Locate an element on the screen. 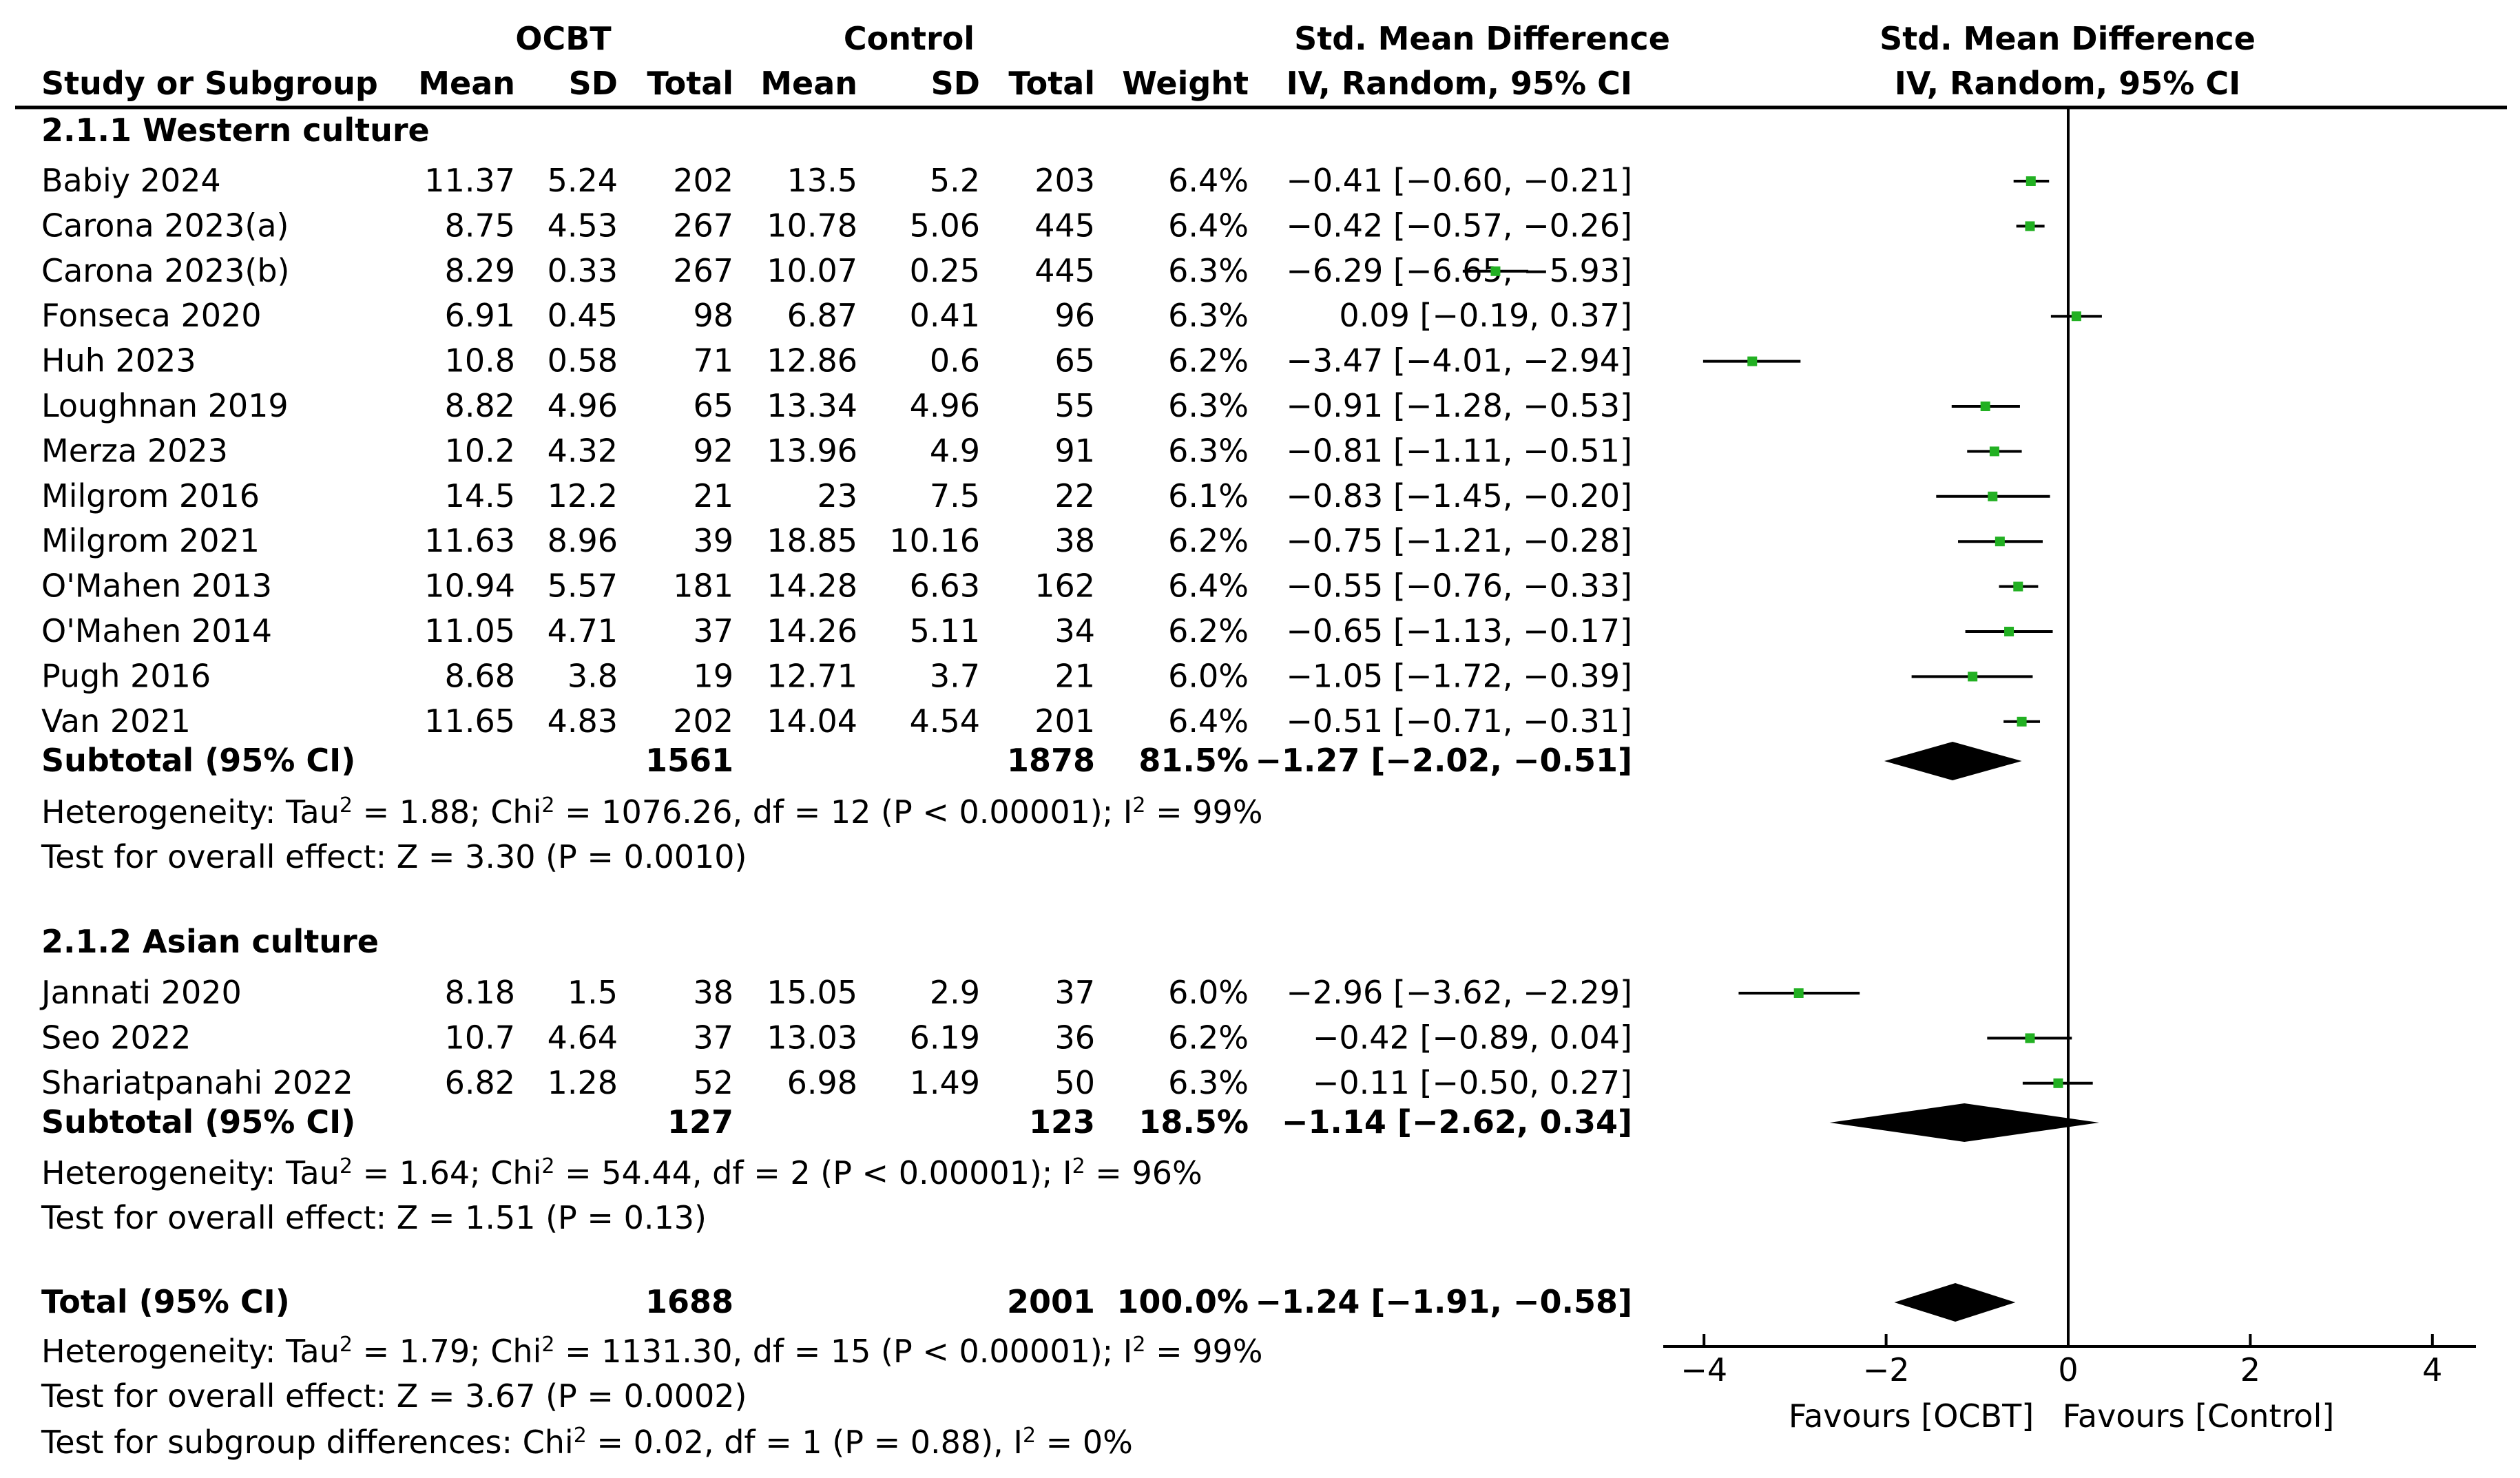 The image size is (2520, 1478). study-1-total-ocbt: 267 is located at coordinates (703, 225).